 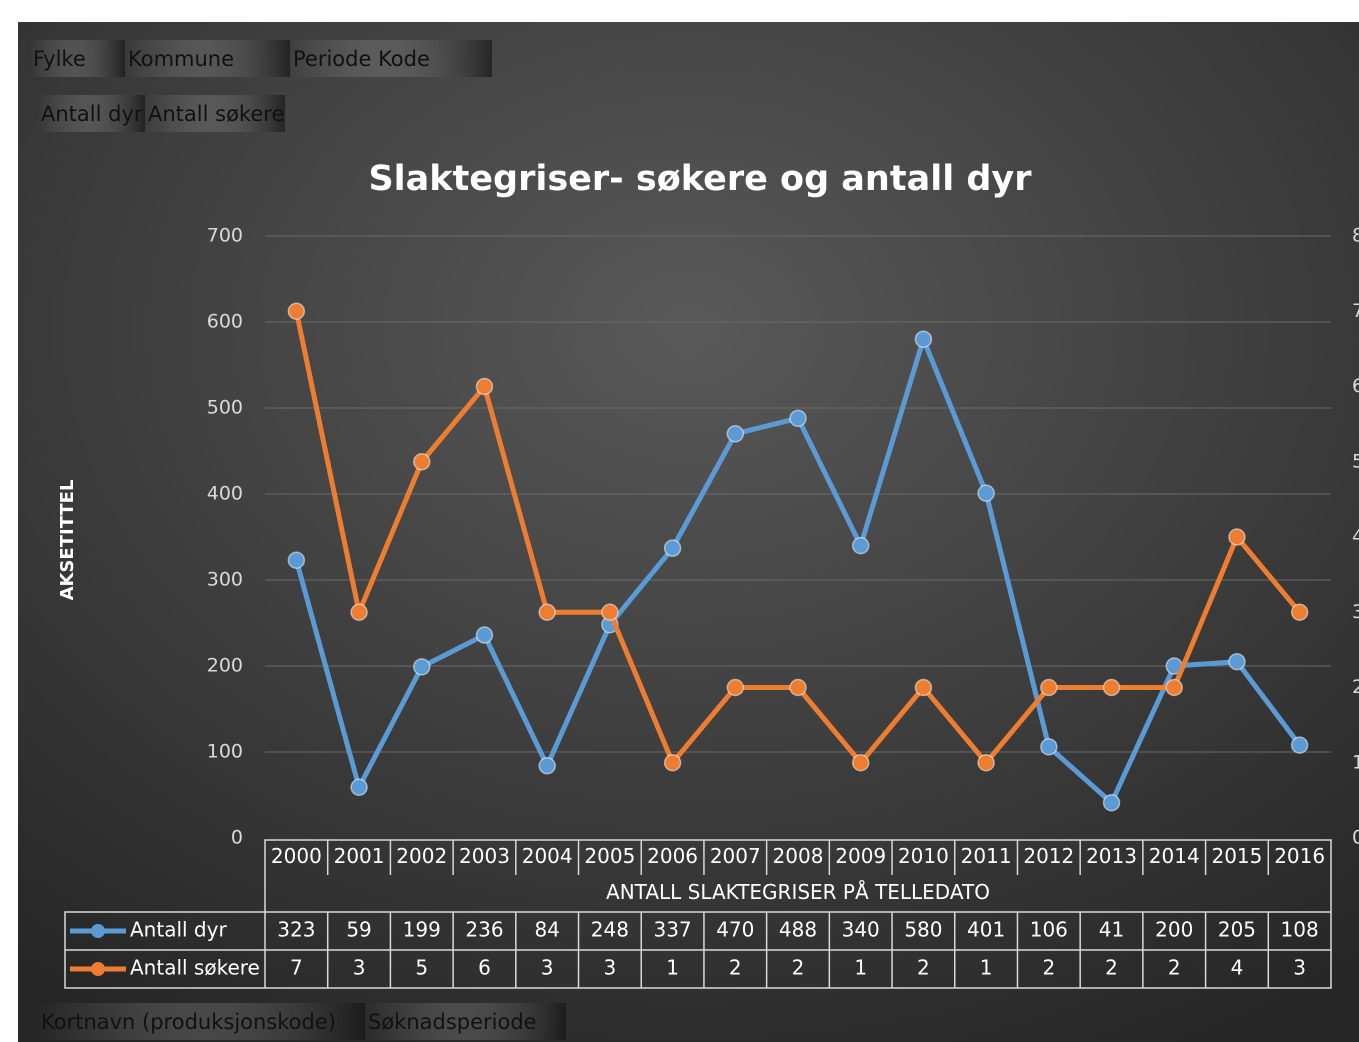 I want to click on y2-tick-label: 1, so click(x=1355, y=762).